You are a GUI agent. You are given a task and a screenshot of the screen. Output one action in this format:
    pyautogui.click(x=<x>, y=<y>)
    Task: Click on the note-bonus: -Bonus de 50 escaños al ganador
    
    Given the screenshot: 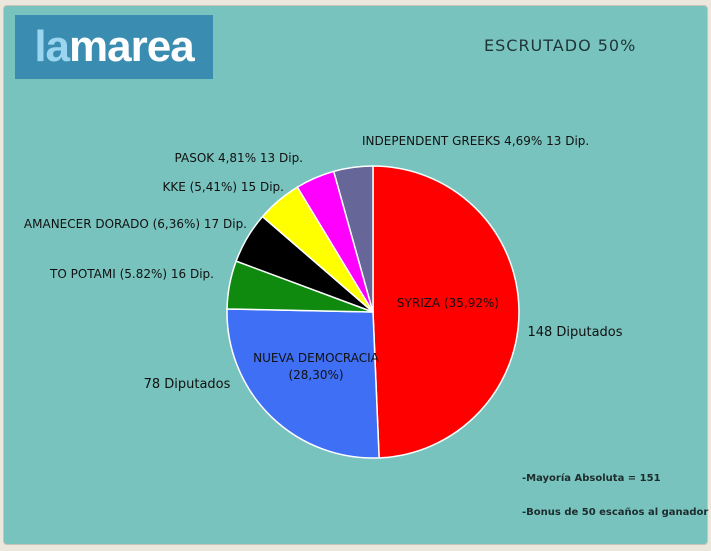 What is the action you would take?
    pyautogui.click(x=615, y=512)
    